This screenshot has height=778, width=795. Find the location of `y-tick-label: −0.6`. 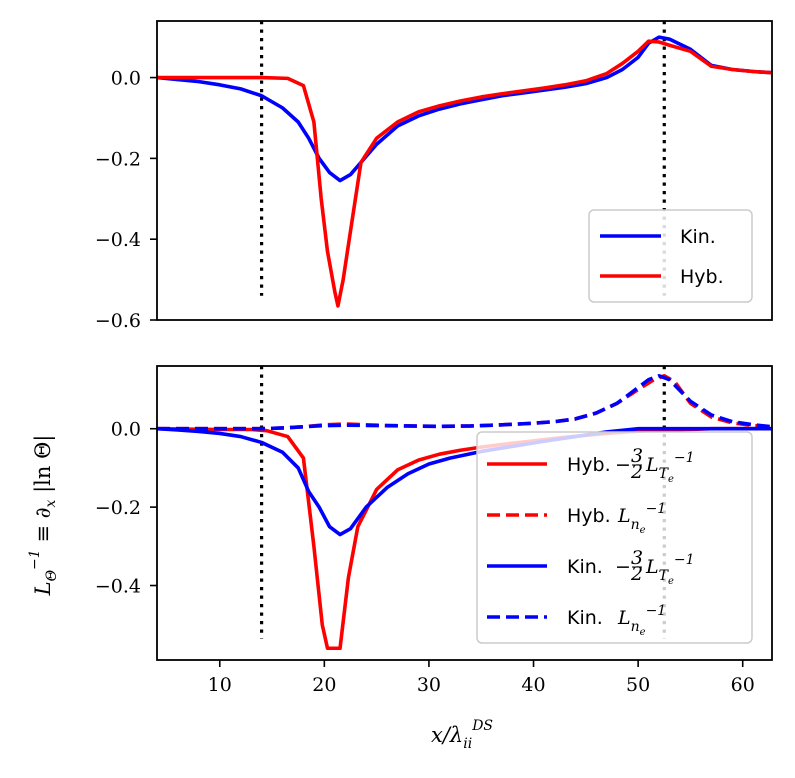

y-tick-label: −0.6 is located at coordinates (118, 321).